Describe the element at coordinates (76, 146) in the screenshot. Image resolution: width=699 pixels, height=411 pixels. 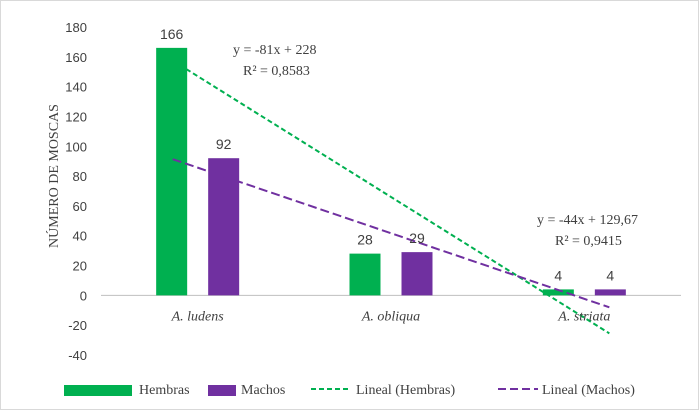
I see `y-tick-label: 100` at that location.